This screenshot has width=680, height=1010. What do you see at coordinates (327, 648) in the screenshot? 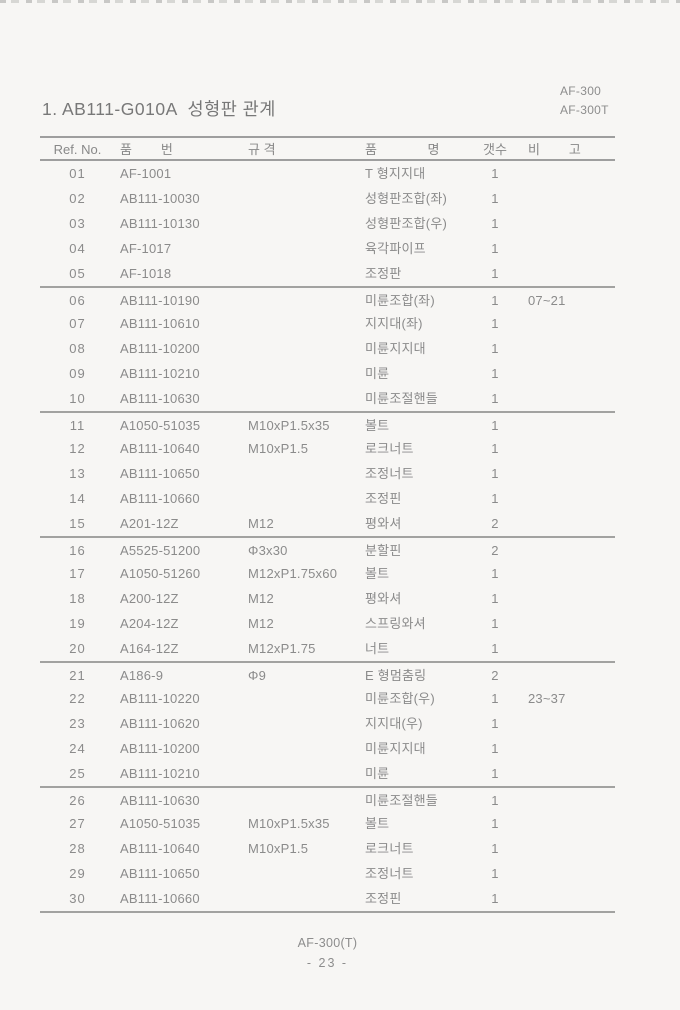
I see `table-row: 20 A164-12Z M12xP1.75 너트 1` at bounding box center [327, 648].